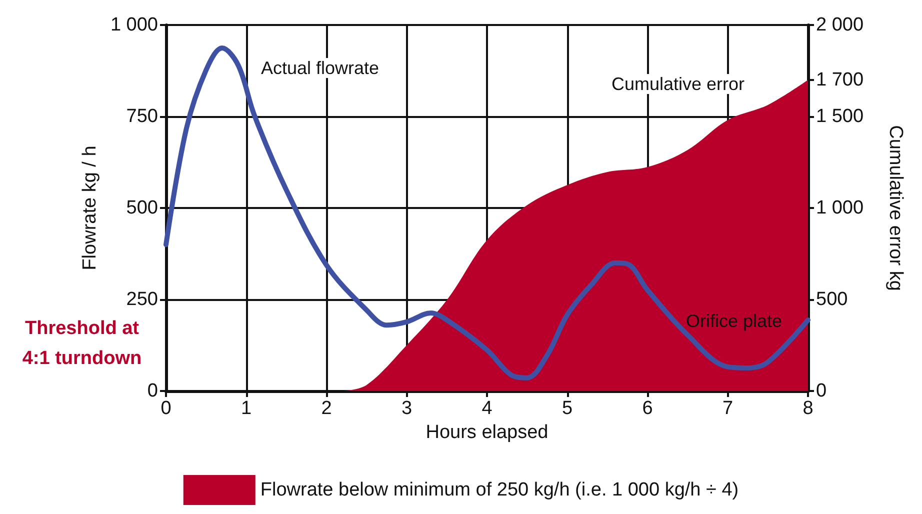  I want to click on annotation: Cumulative error, so click(678, 84).